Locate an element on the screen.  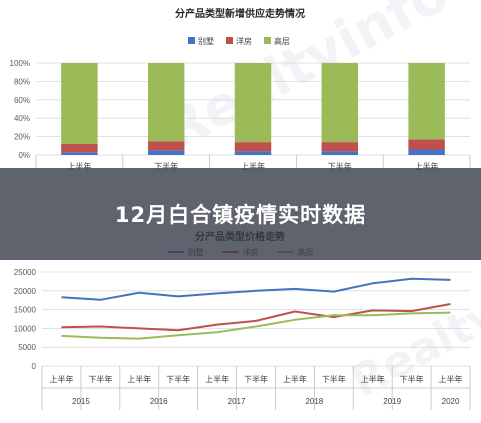
x-group-label: 2020 is located at coordinates (451, 401).